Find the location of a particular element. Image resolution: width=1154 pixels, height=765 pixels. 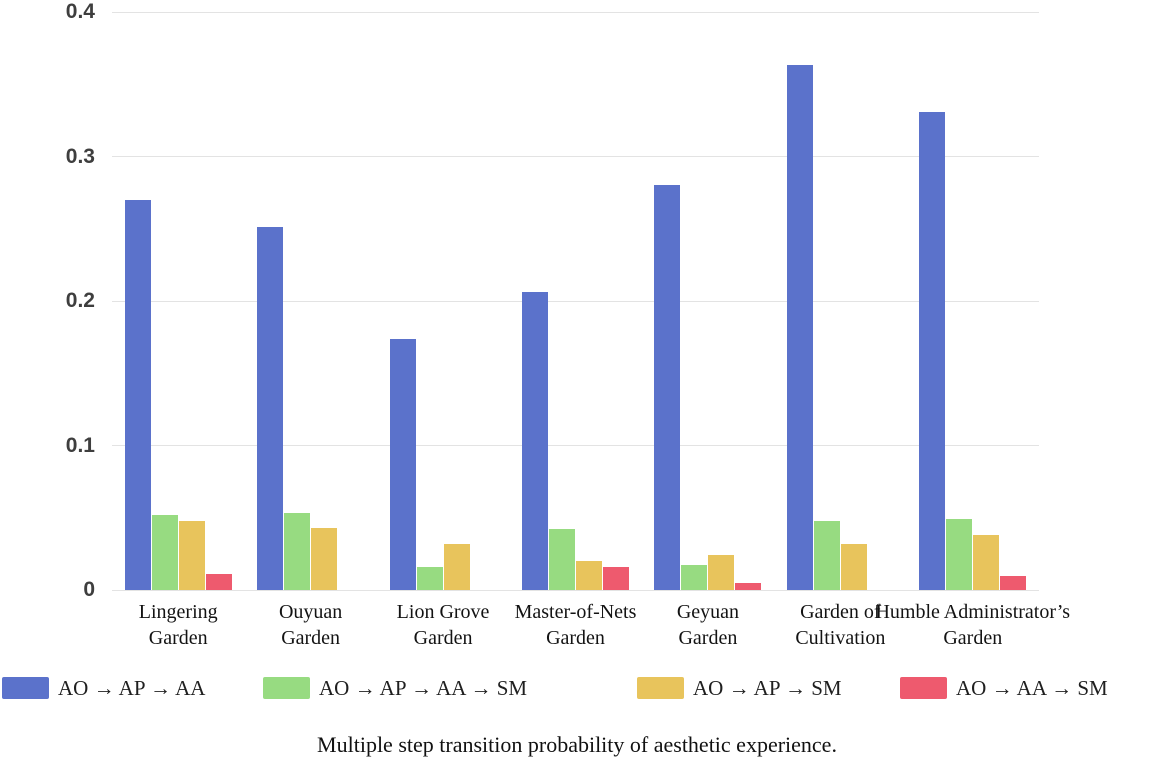

legend-item-ao-ap-sm: AO → AP → SM is located at coordinates (739, 688).